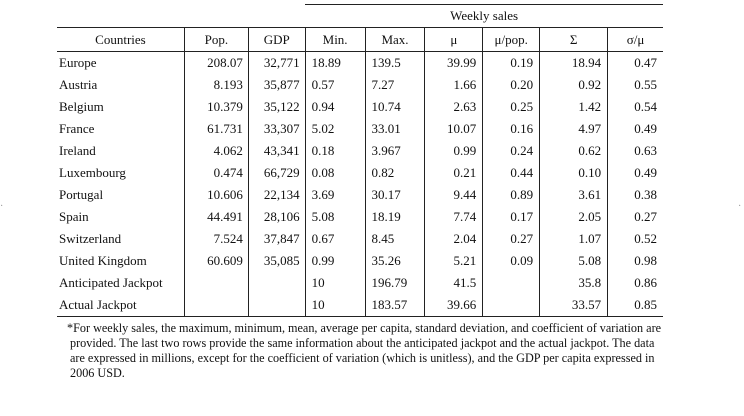 This screenshot has height=416, width=744. What do you see at coordinates (573, 62) in the screenshot?
I see `cell-sigma: 18.94` at bounding box center [573, 62].